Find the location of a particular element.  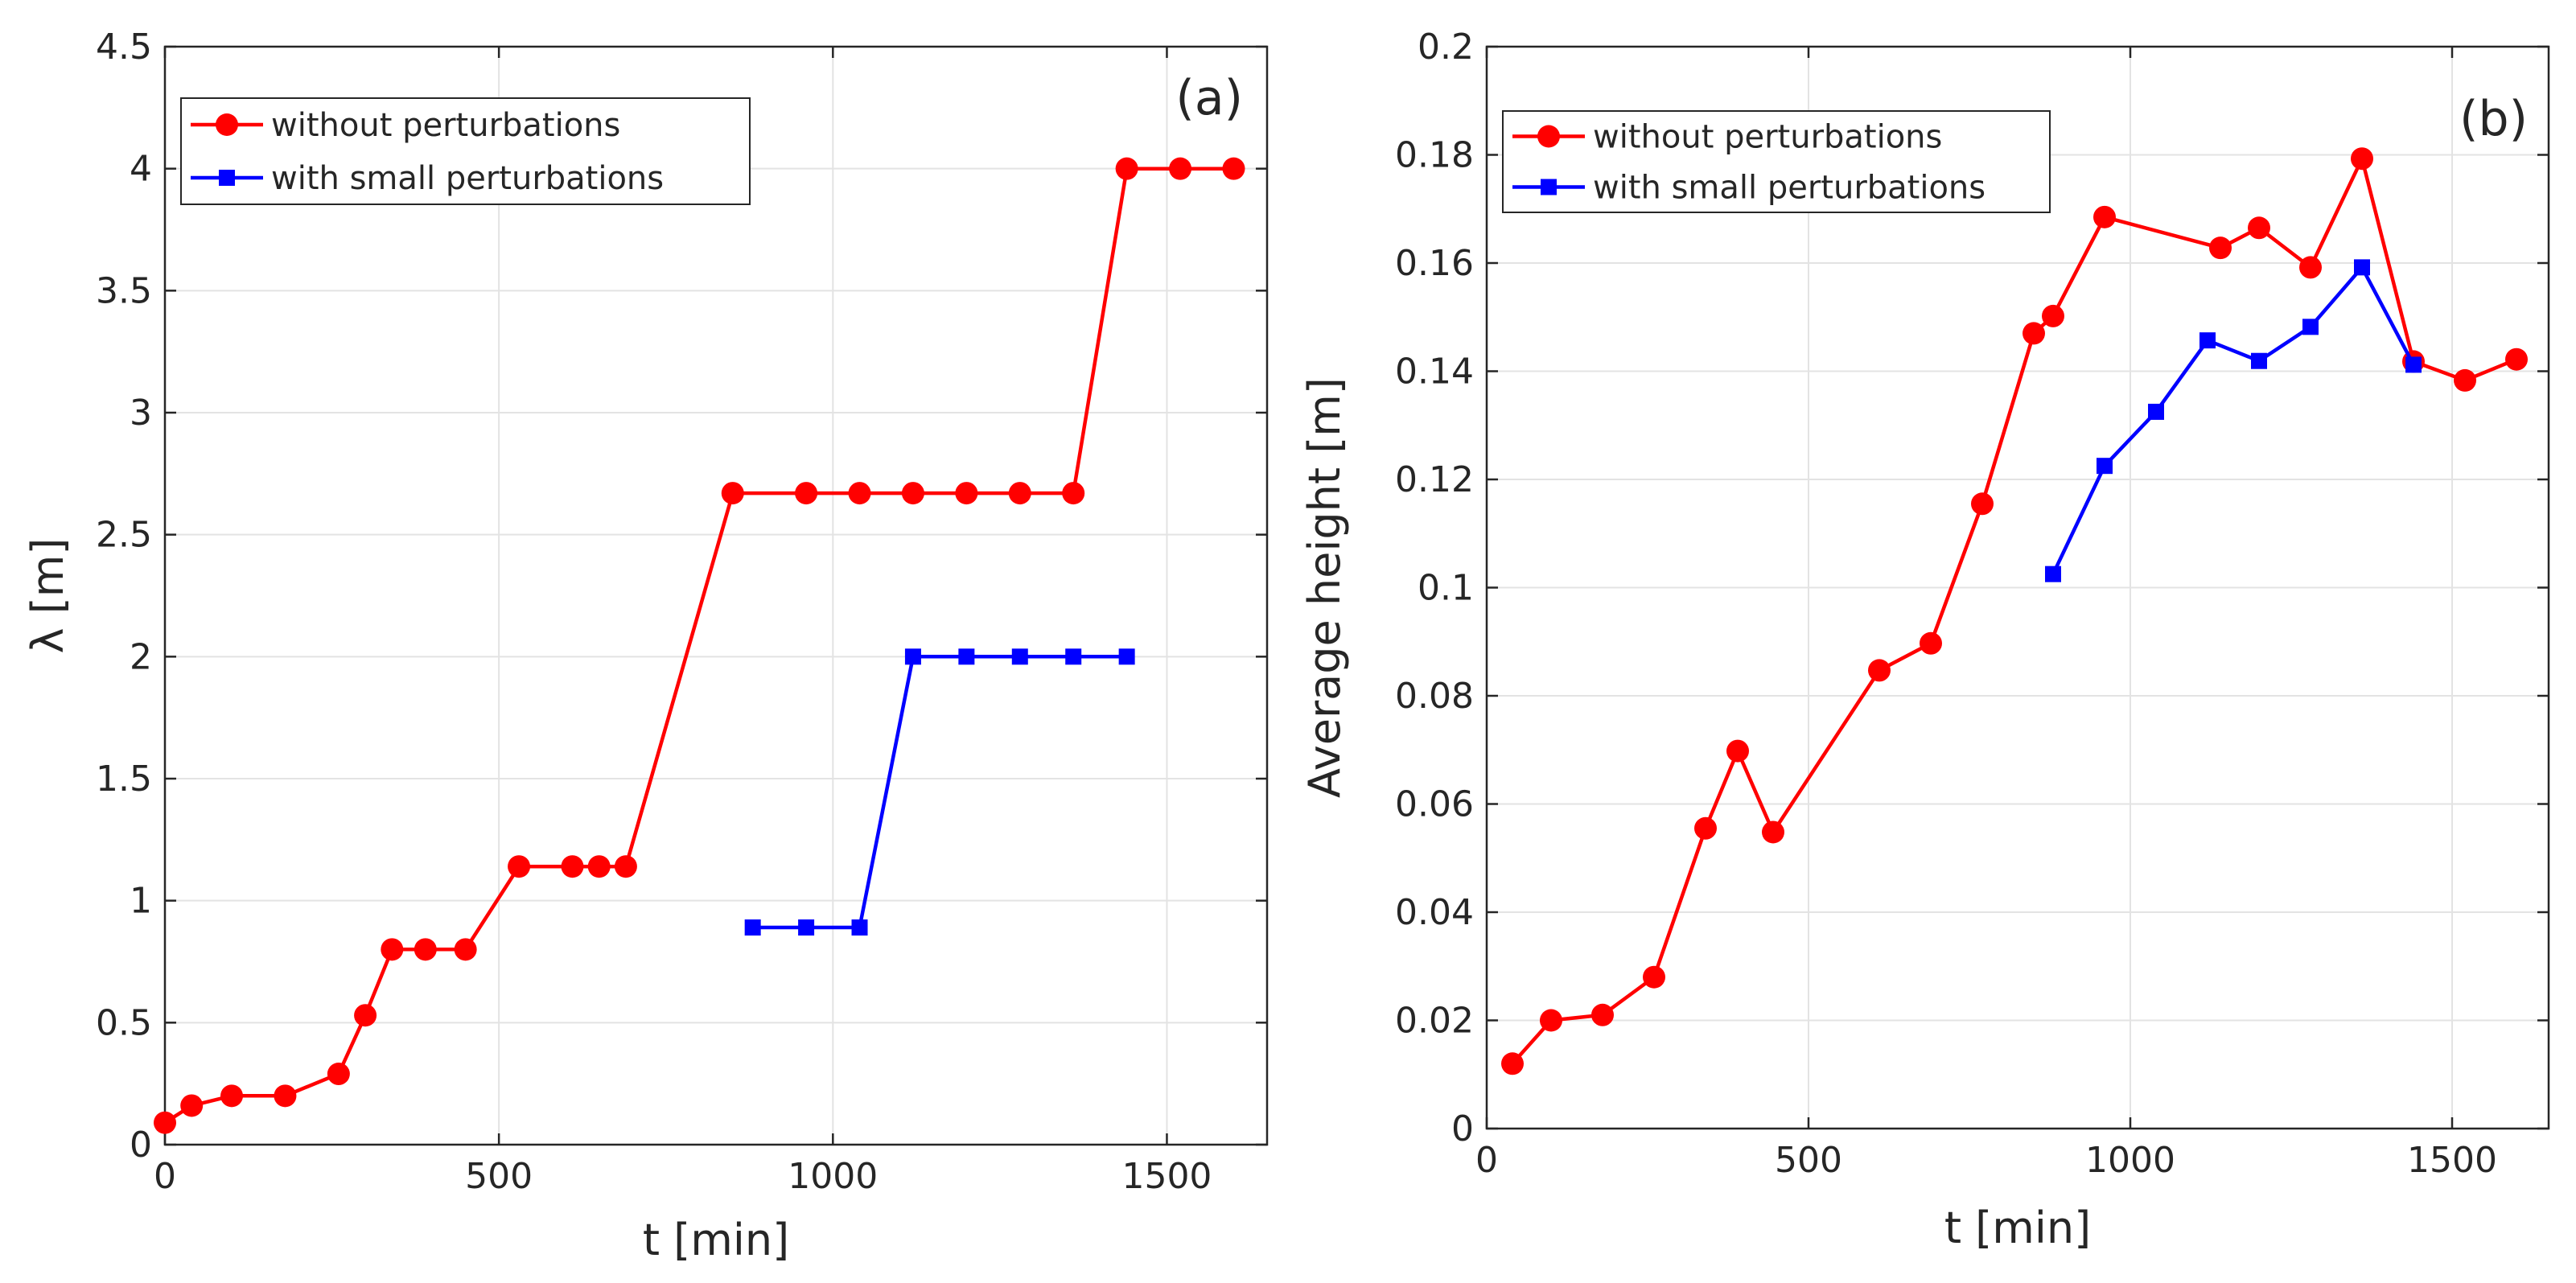

legend-box is located at coordinates (1776, 161).